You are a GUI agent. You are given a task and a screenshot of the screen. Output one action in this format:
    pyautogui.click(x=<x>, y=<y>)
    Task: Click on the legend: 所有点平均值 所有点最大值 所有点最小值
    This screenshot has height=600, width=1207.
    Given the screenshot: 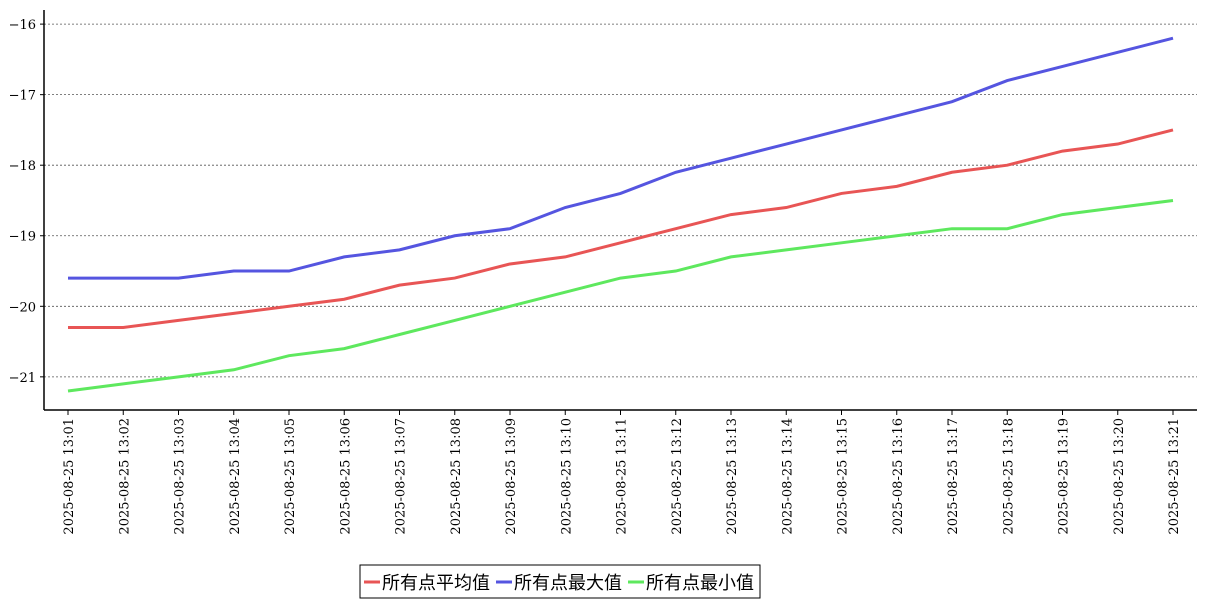 What is the action you would take?
    pyautogui.click(x=560, y=581)
    